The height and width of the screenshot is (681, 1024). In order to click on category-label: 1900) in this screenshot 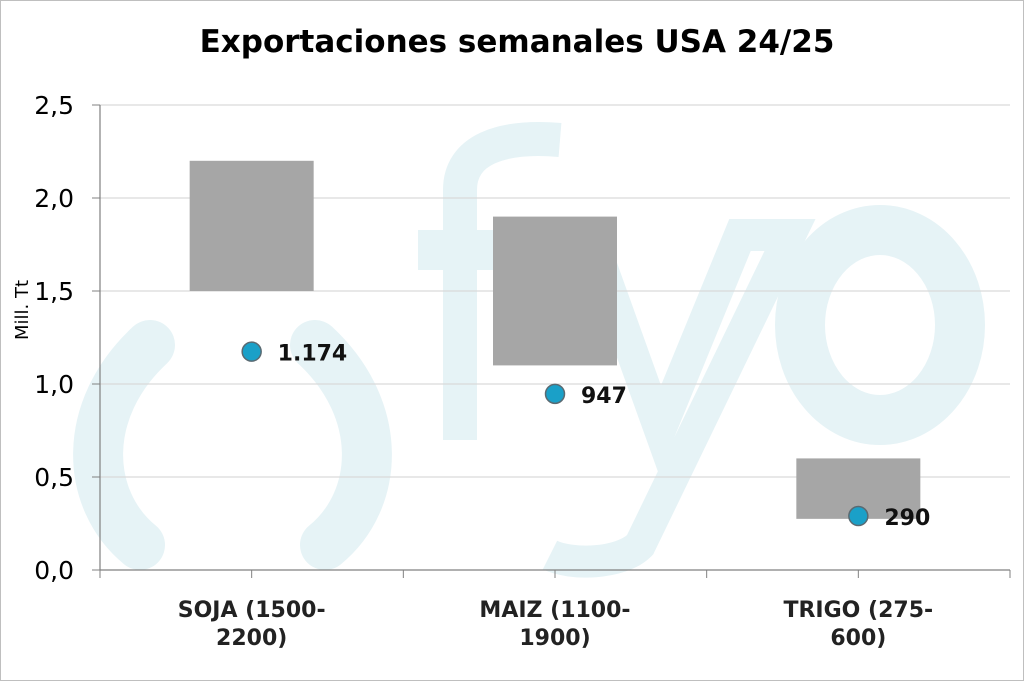, I will do `click(554, 638)`.